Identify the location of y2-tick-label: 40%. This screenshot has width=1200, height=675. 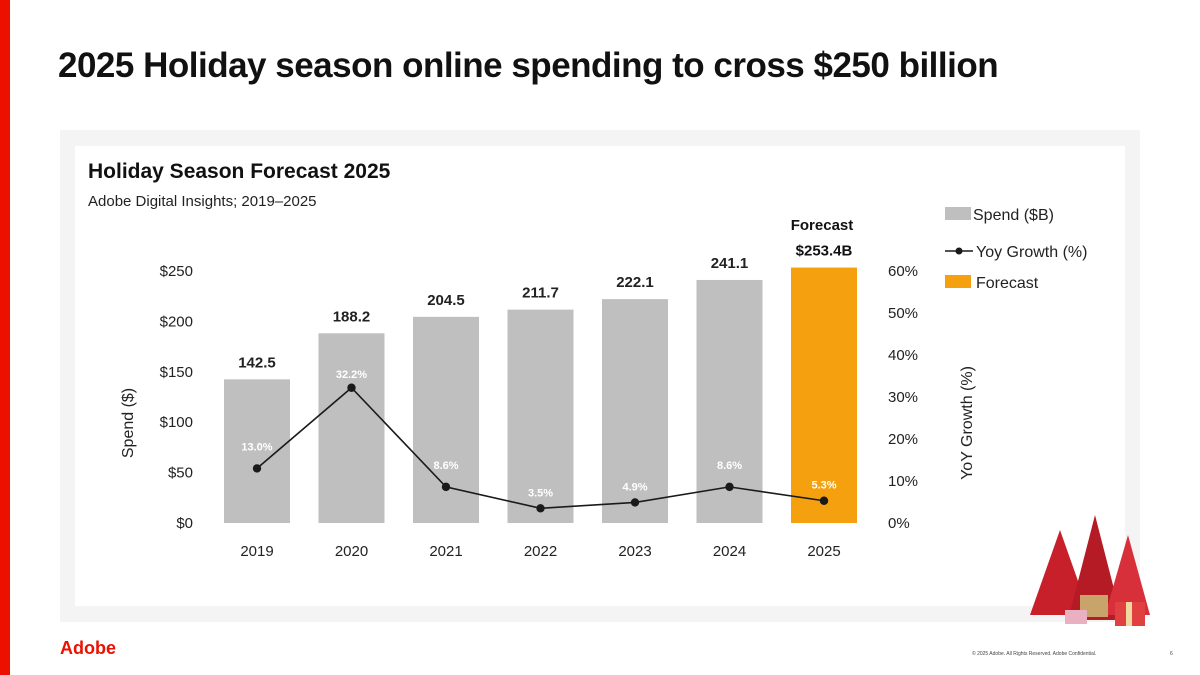
(903, 355).